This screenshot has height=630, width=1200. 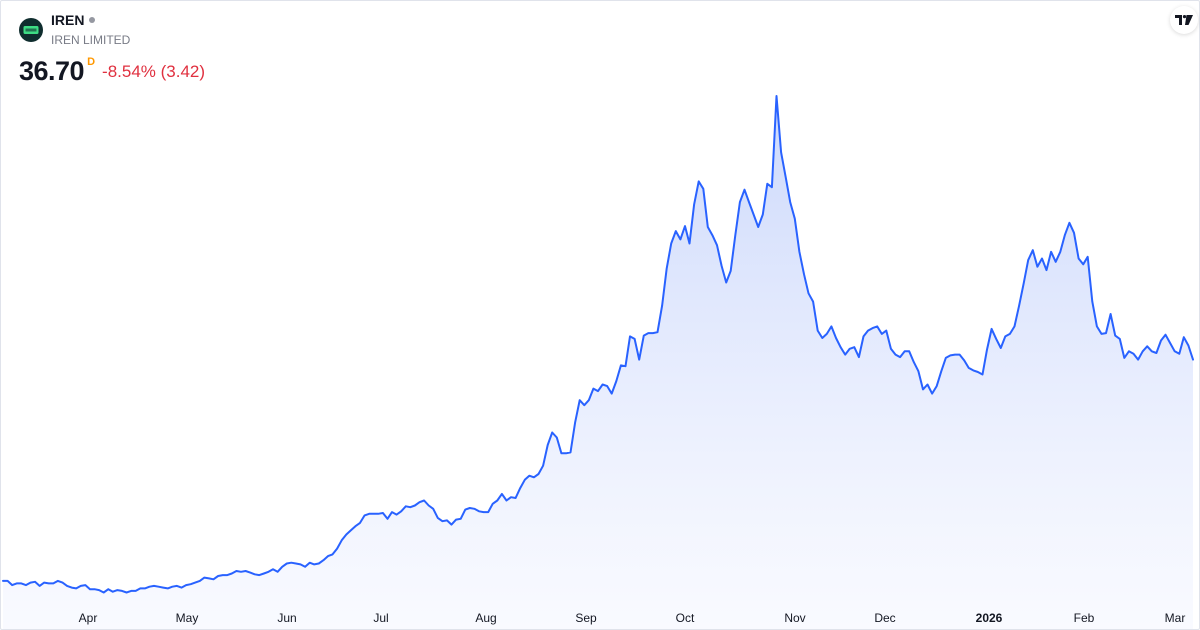 I want to click on tv-mark-icon, so click(x=1184, y=20).